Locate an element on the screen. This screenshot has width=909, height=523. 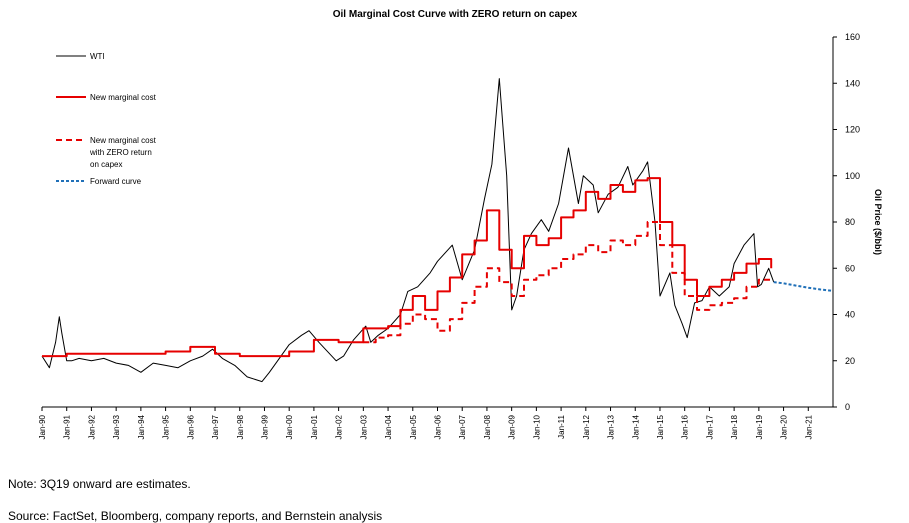
legend-item-new-marginal-cost: New marginal cost is located at coordinates (106, 97).